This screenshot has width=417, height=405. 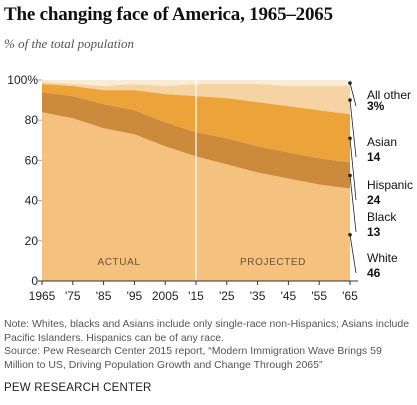 I want to click on y-tick-label: 60, so click(x=32, y=160).